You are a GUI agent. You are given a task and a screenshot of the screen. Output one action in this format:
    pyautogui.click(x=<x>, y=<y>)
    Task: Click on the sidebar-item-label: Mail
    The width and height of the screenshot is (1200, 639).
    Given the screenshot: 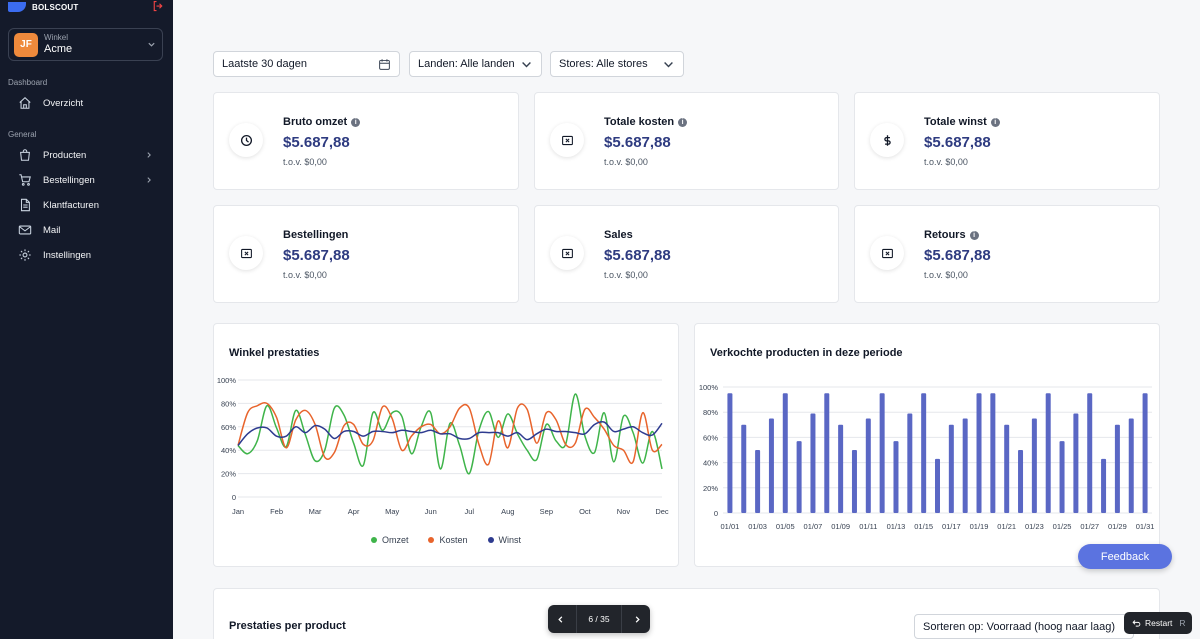 What is the action you would take?
    pyautogui.click(x=52, y=230)
    